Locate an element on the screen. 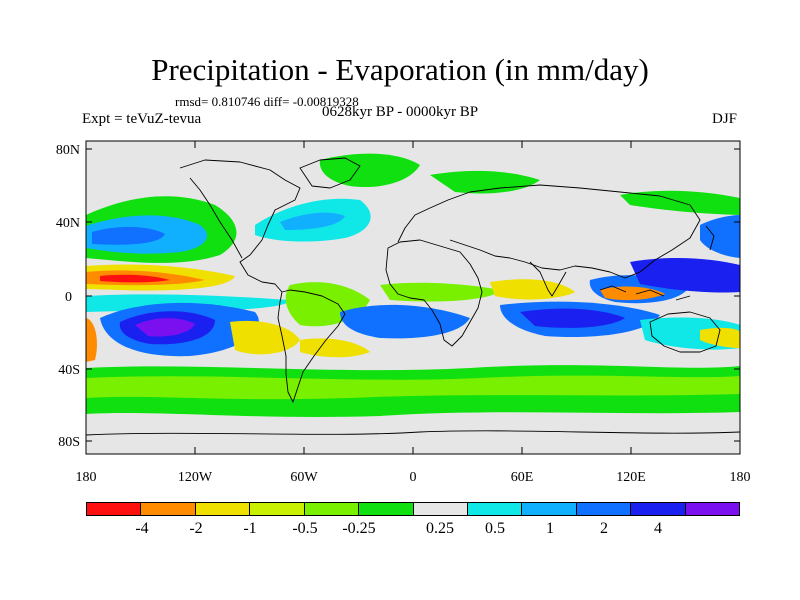 The width and height of the screenshot is (800, 600). south-atlantic-wet is located at coordinates (405, 321).